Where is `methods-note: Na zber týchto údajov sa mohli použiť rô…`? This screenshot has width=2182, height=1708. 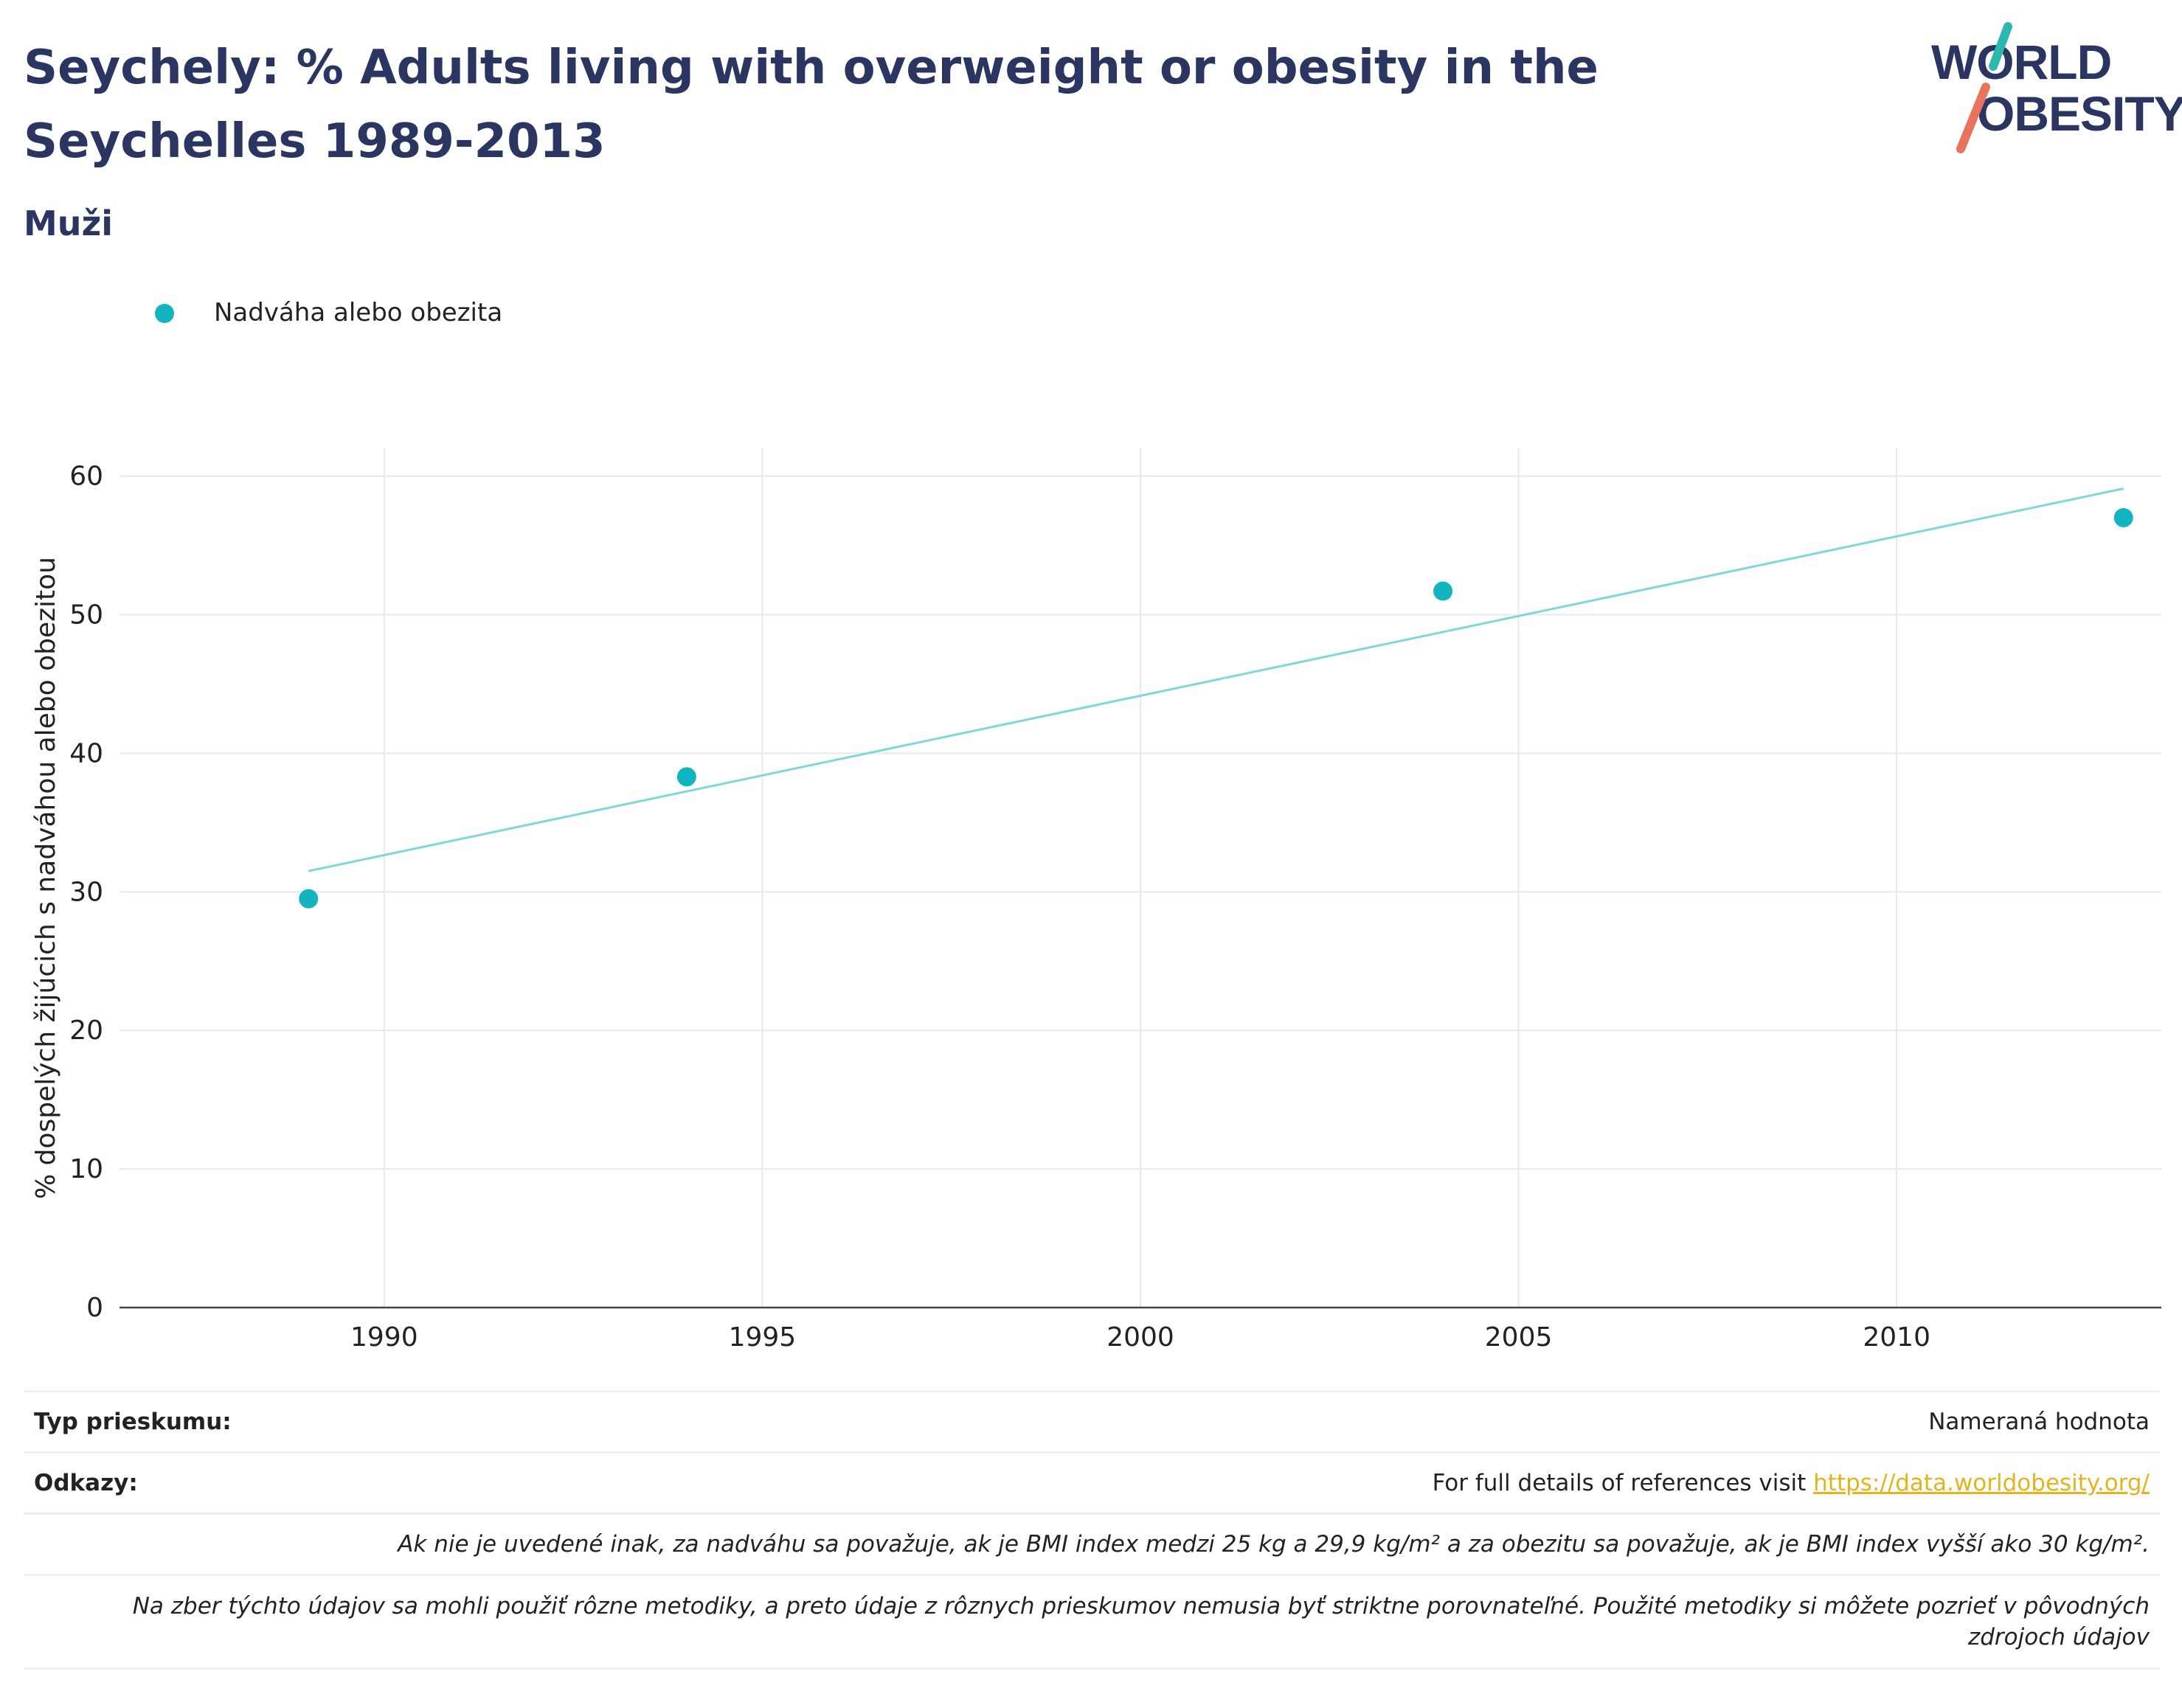 methods-note: Na zber týchto údajov sa mohli použiť rô… is located at coordinates (1141, 1621).